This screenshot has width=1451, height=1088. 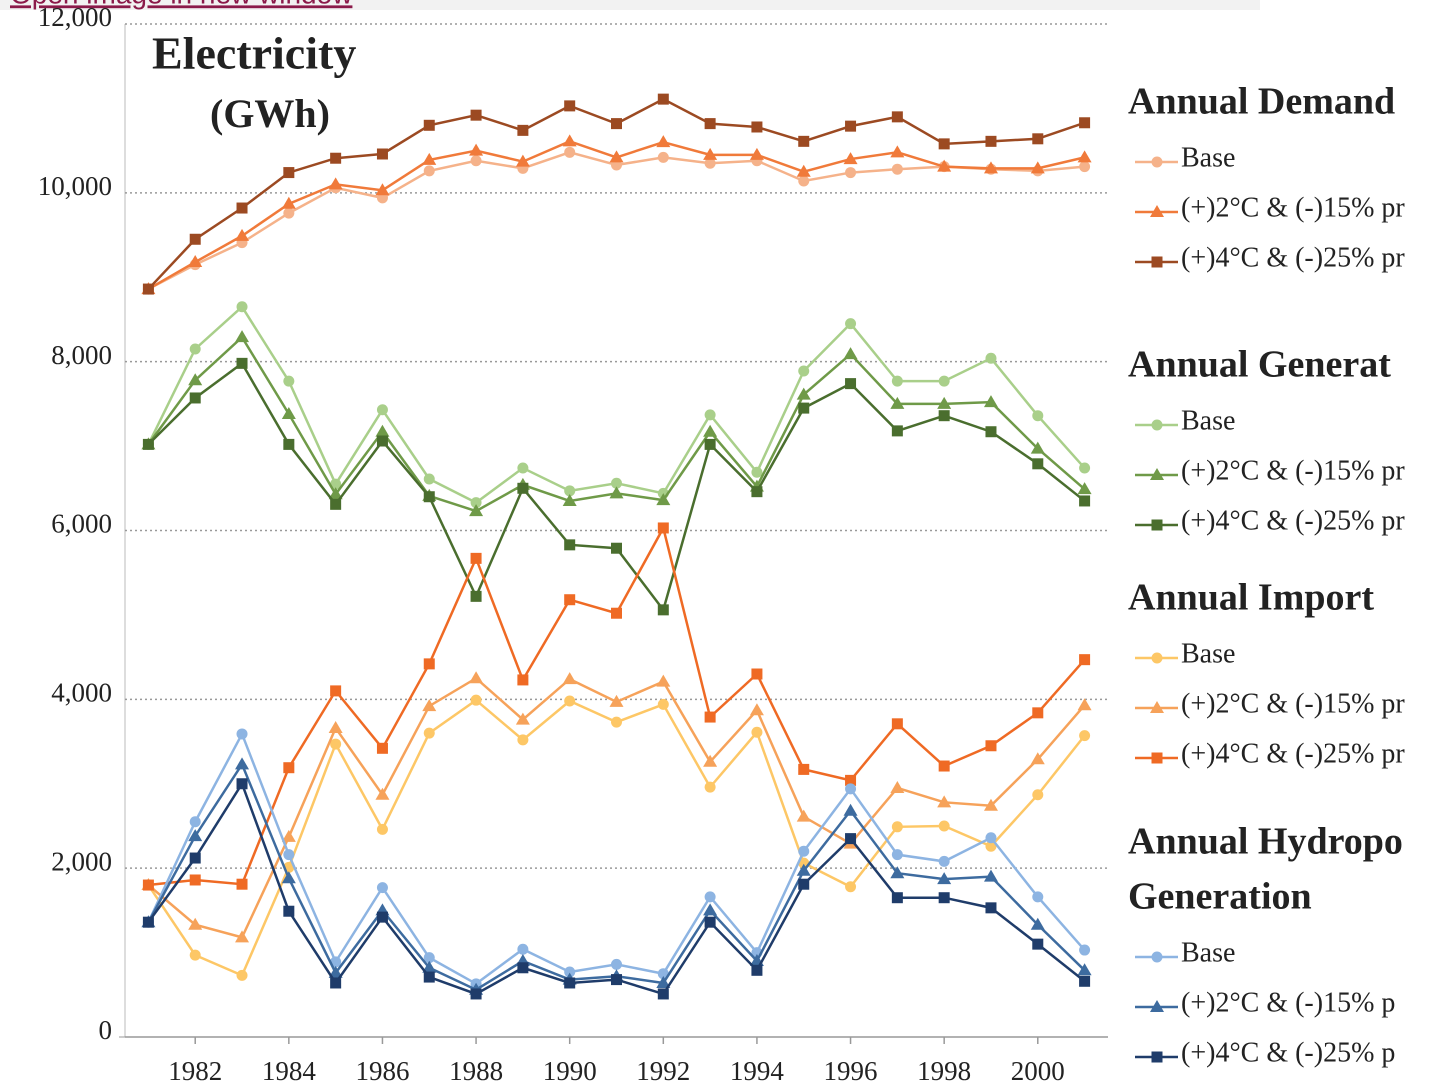 I want to click on legend-title: Generation, so click(x=1220, y=897).